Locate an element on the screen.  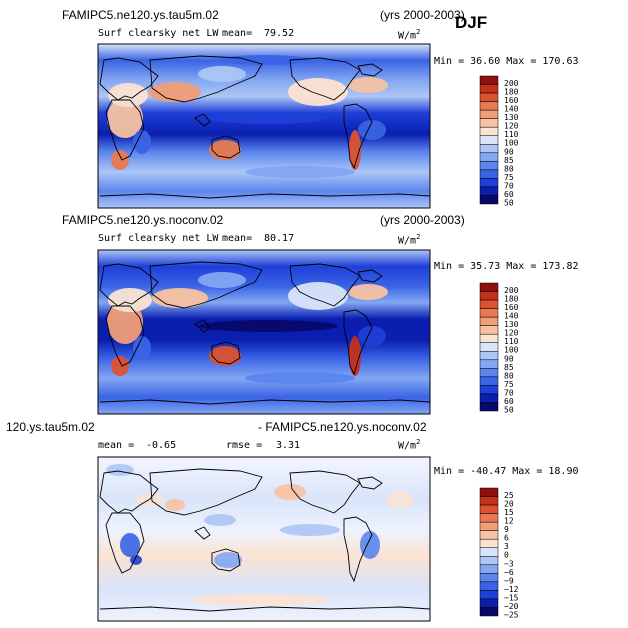
colorbar-3-tick-label: 20 is located at coordinates (509, 504).